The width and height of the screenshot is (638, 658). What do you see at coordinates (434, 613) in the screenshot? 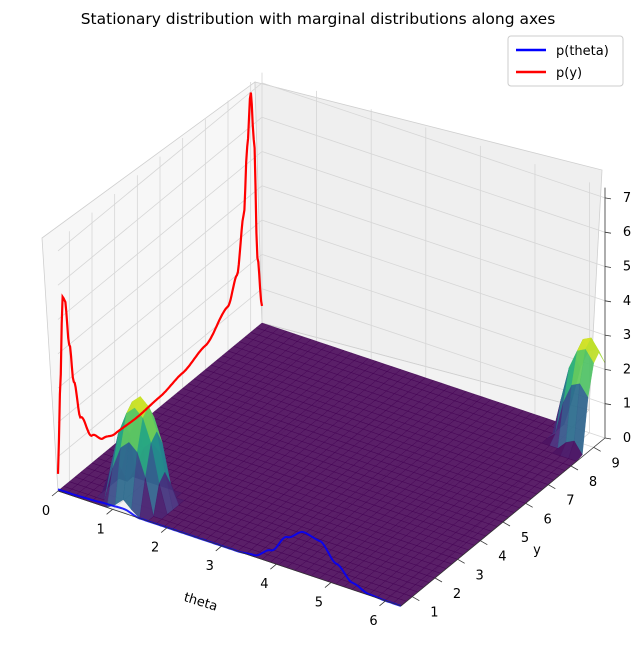
I see `y-tick-label: 1` at bounding box center [434, 613].